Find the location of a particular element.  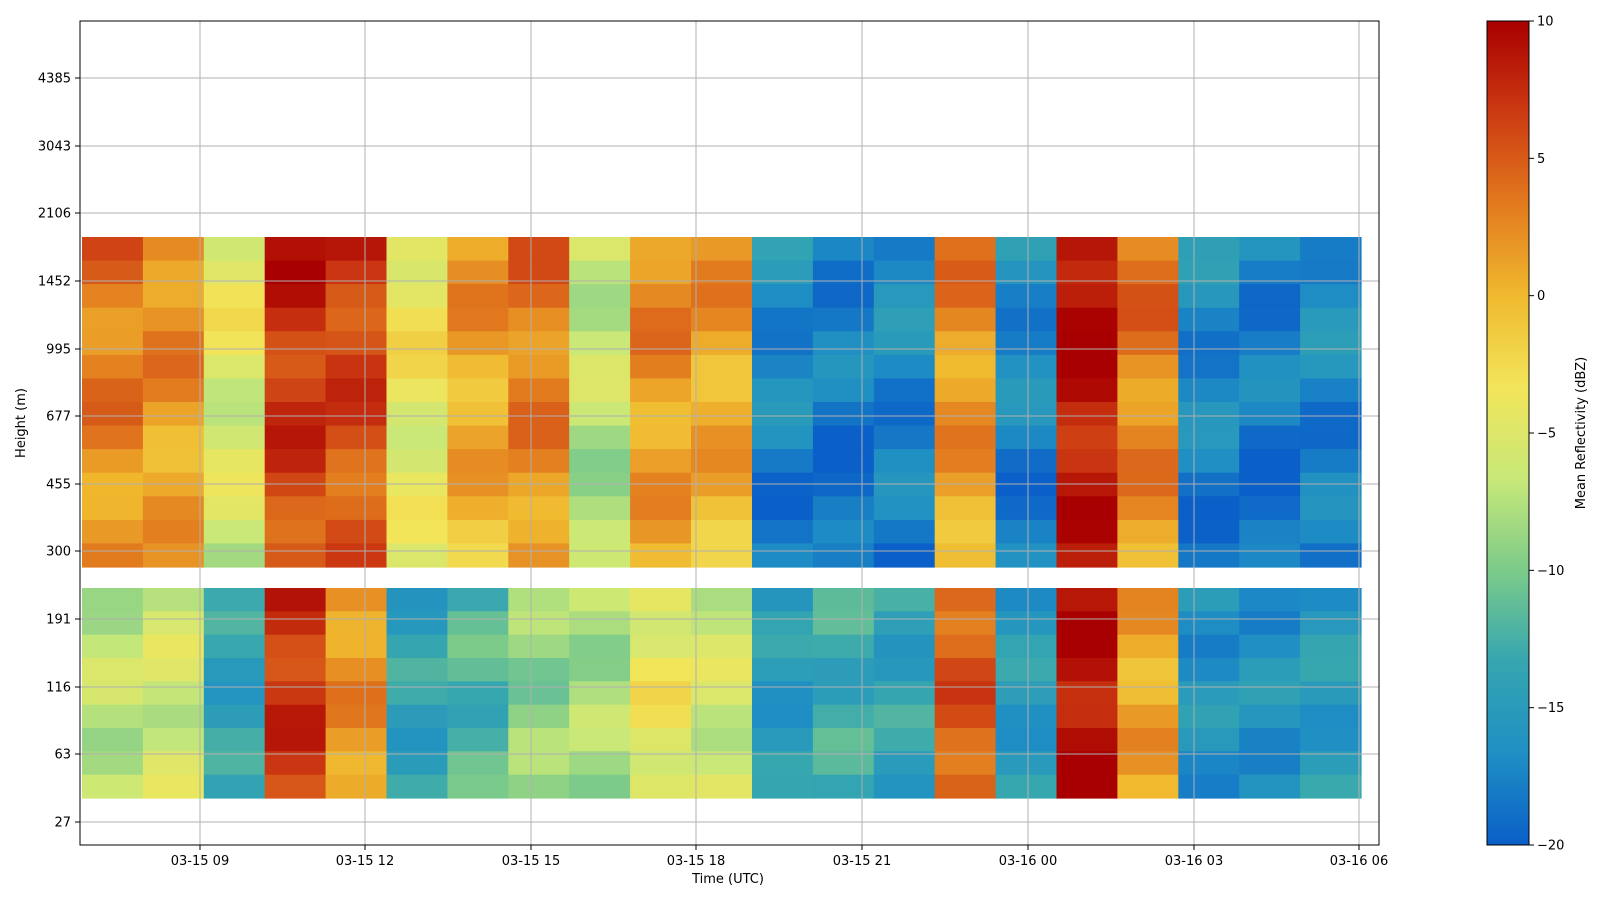

y-tick-label: 995 is located at coordinates (58, 350).